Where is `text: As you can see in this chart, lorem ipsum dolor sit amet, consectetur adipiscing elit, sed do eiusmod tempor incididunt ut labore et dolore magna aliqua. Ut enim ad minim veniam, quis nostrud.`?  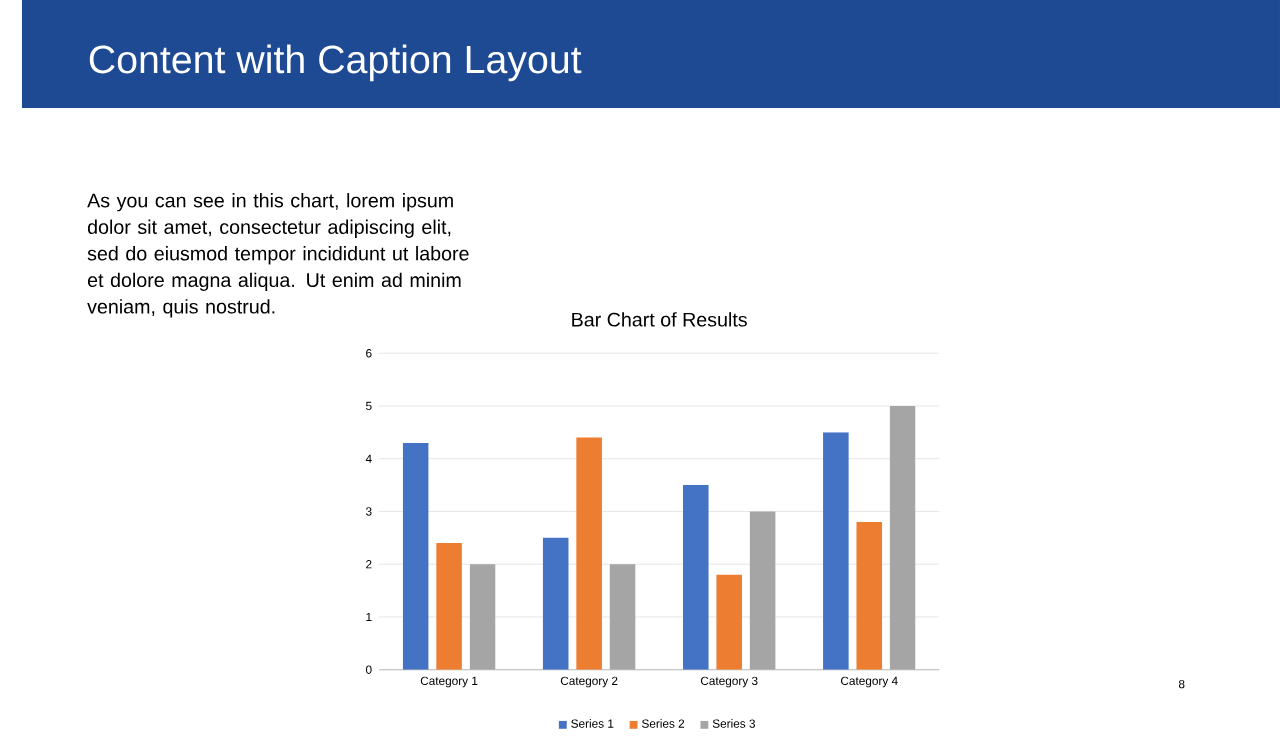 text: As you can see in this chart, lorem ipsum dolor sit amet, consectetur adipiscing elit, sed do eiusmod tempor incididunt ut labore et dolore magna aliqua. Ut enim ad minim veniam, quis nostrud. is located at coordinates (278, 255).